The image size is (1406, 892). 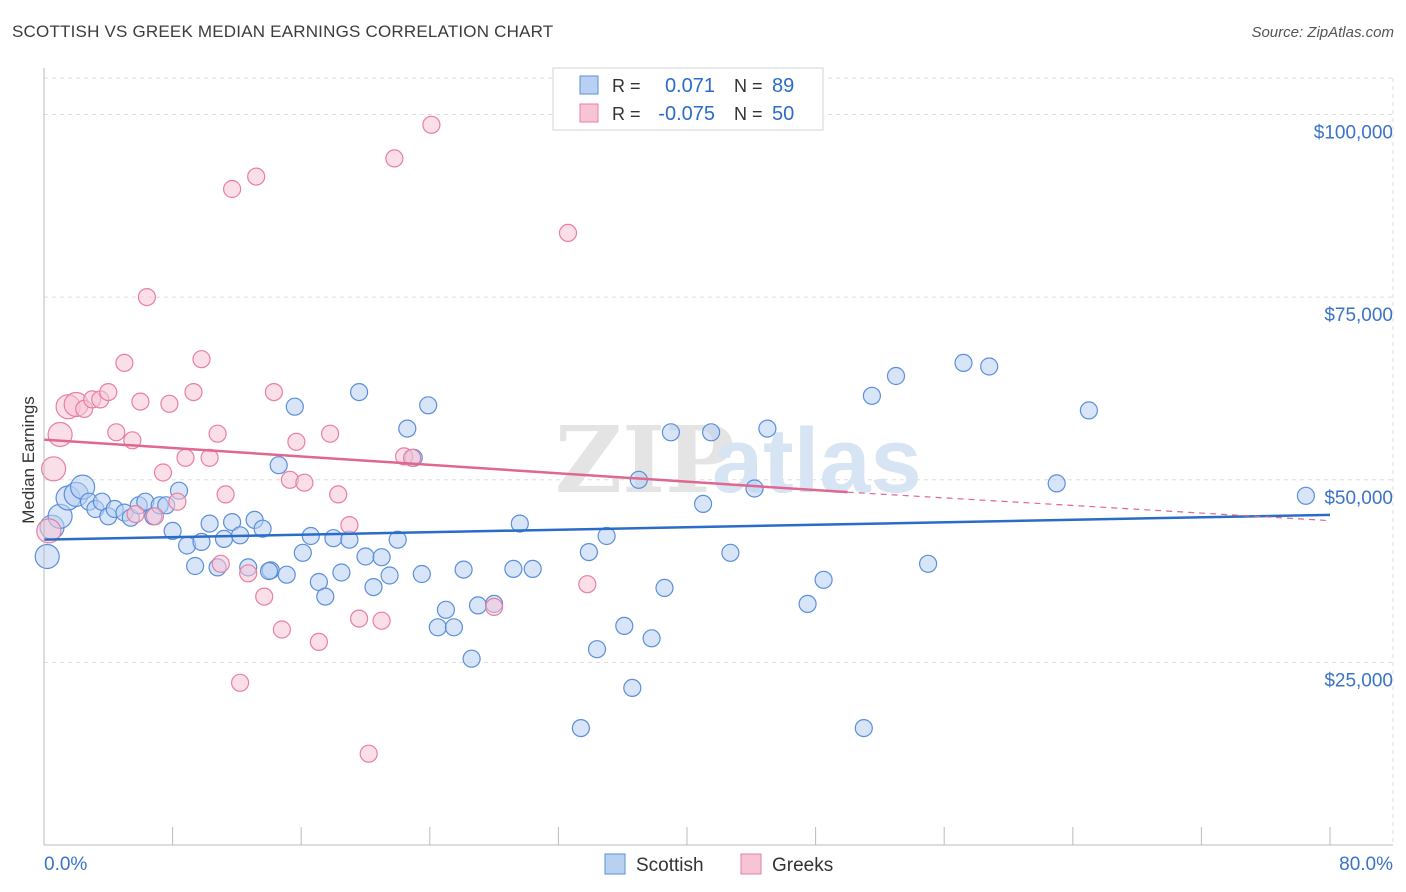 I want to click on x-tick-label-min: 0.0%, so click(x=65, y=864).